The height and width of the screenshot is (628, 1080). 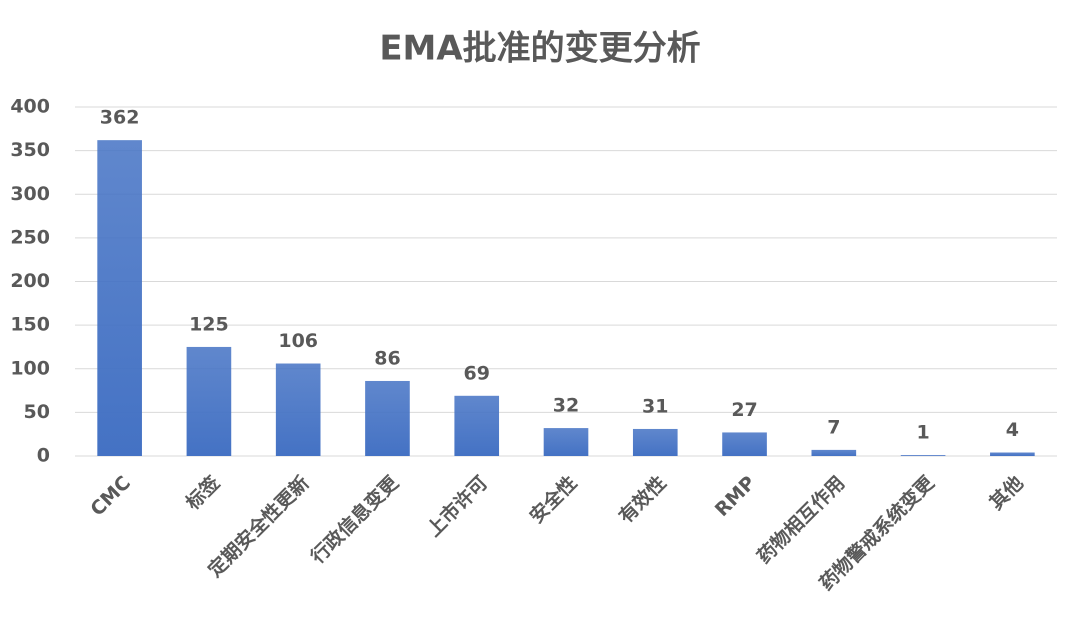 I want to click on y-tick-label: 0, so click(x=43, y=456).